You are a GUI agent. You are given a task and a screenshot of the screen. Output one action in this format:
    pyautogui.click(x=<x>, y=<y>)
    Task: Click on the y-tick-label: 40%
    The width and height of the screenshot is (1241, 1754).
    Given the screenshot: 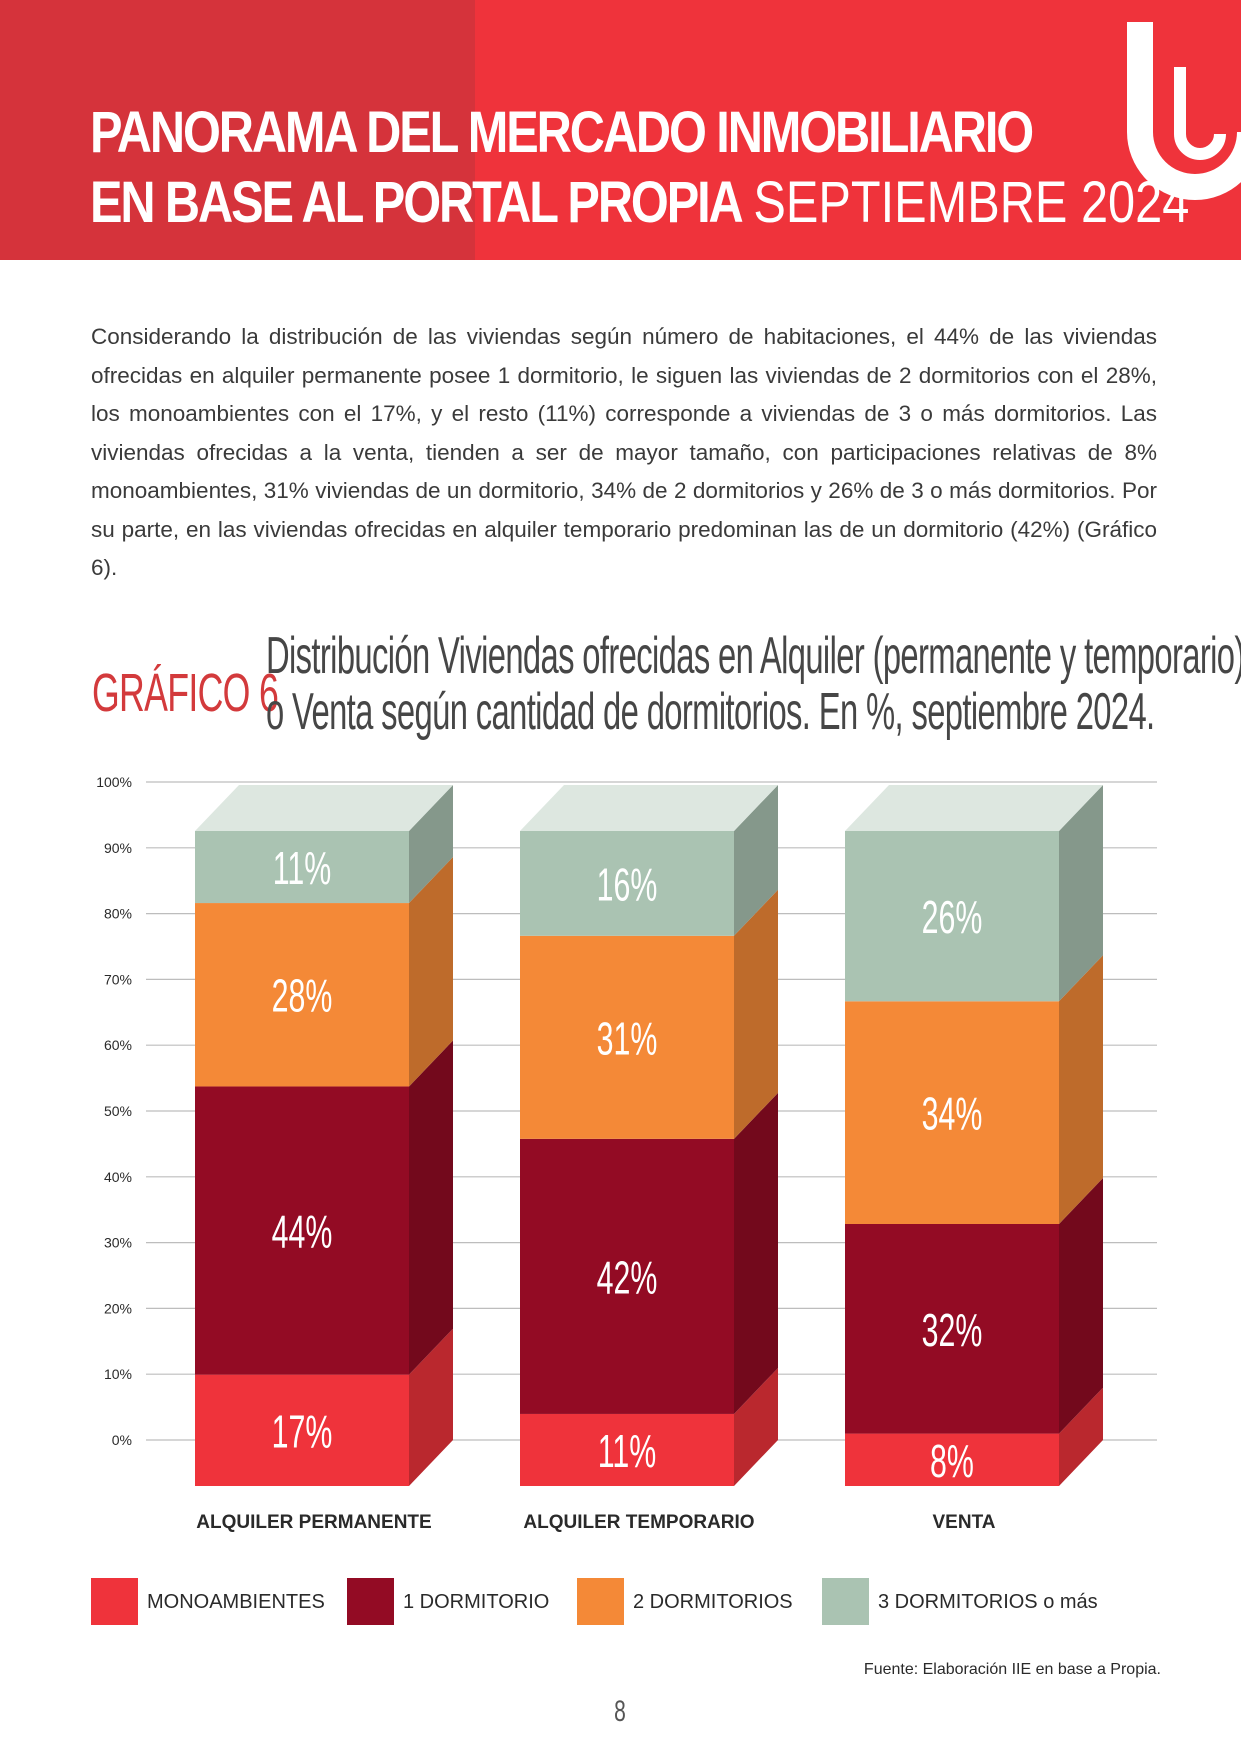 What is the action you would take?
    pyautogui.click(x=118, y=1177)
    